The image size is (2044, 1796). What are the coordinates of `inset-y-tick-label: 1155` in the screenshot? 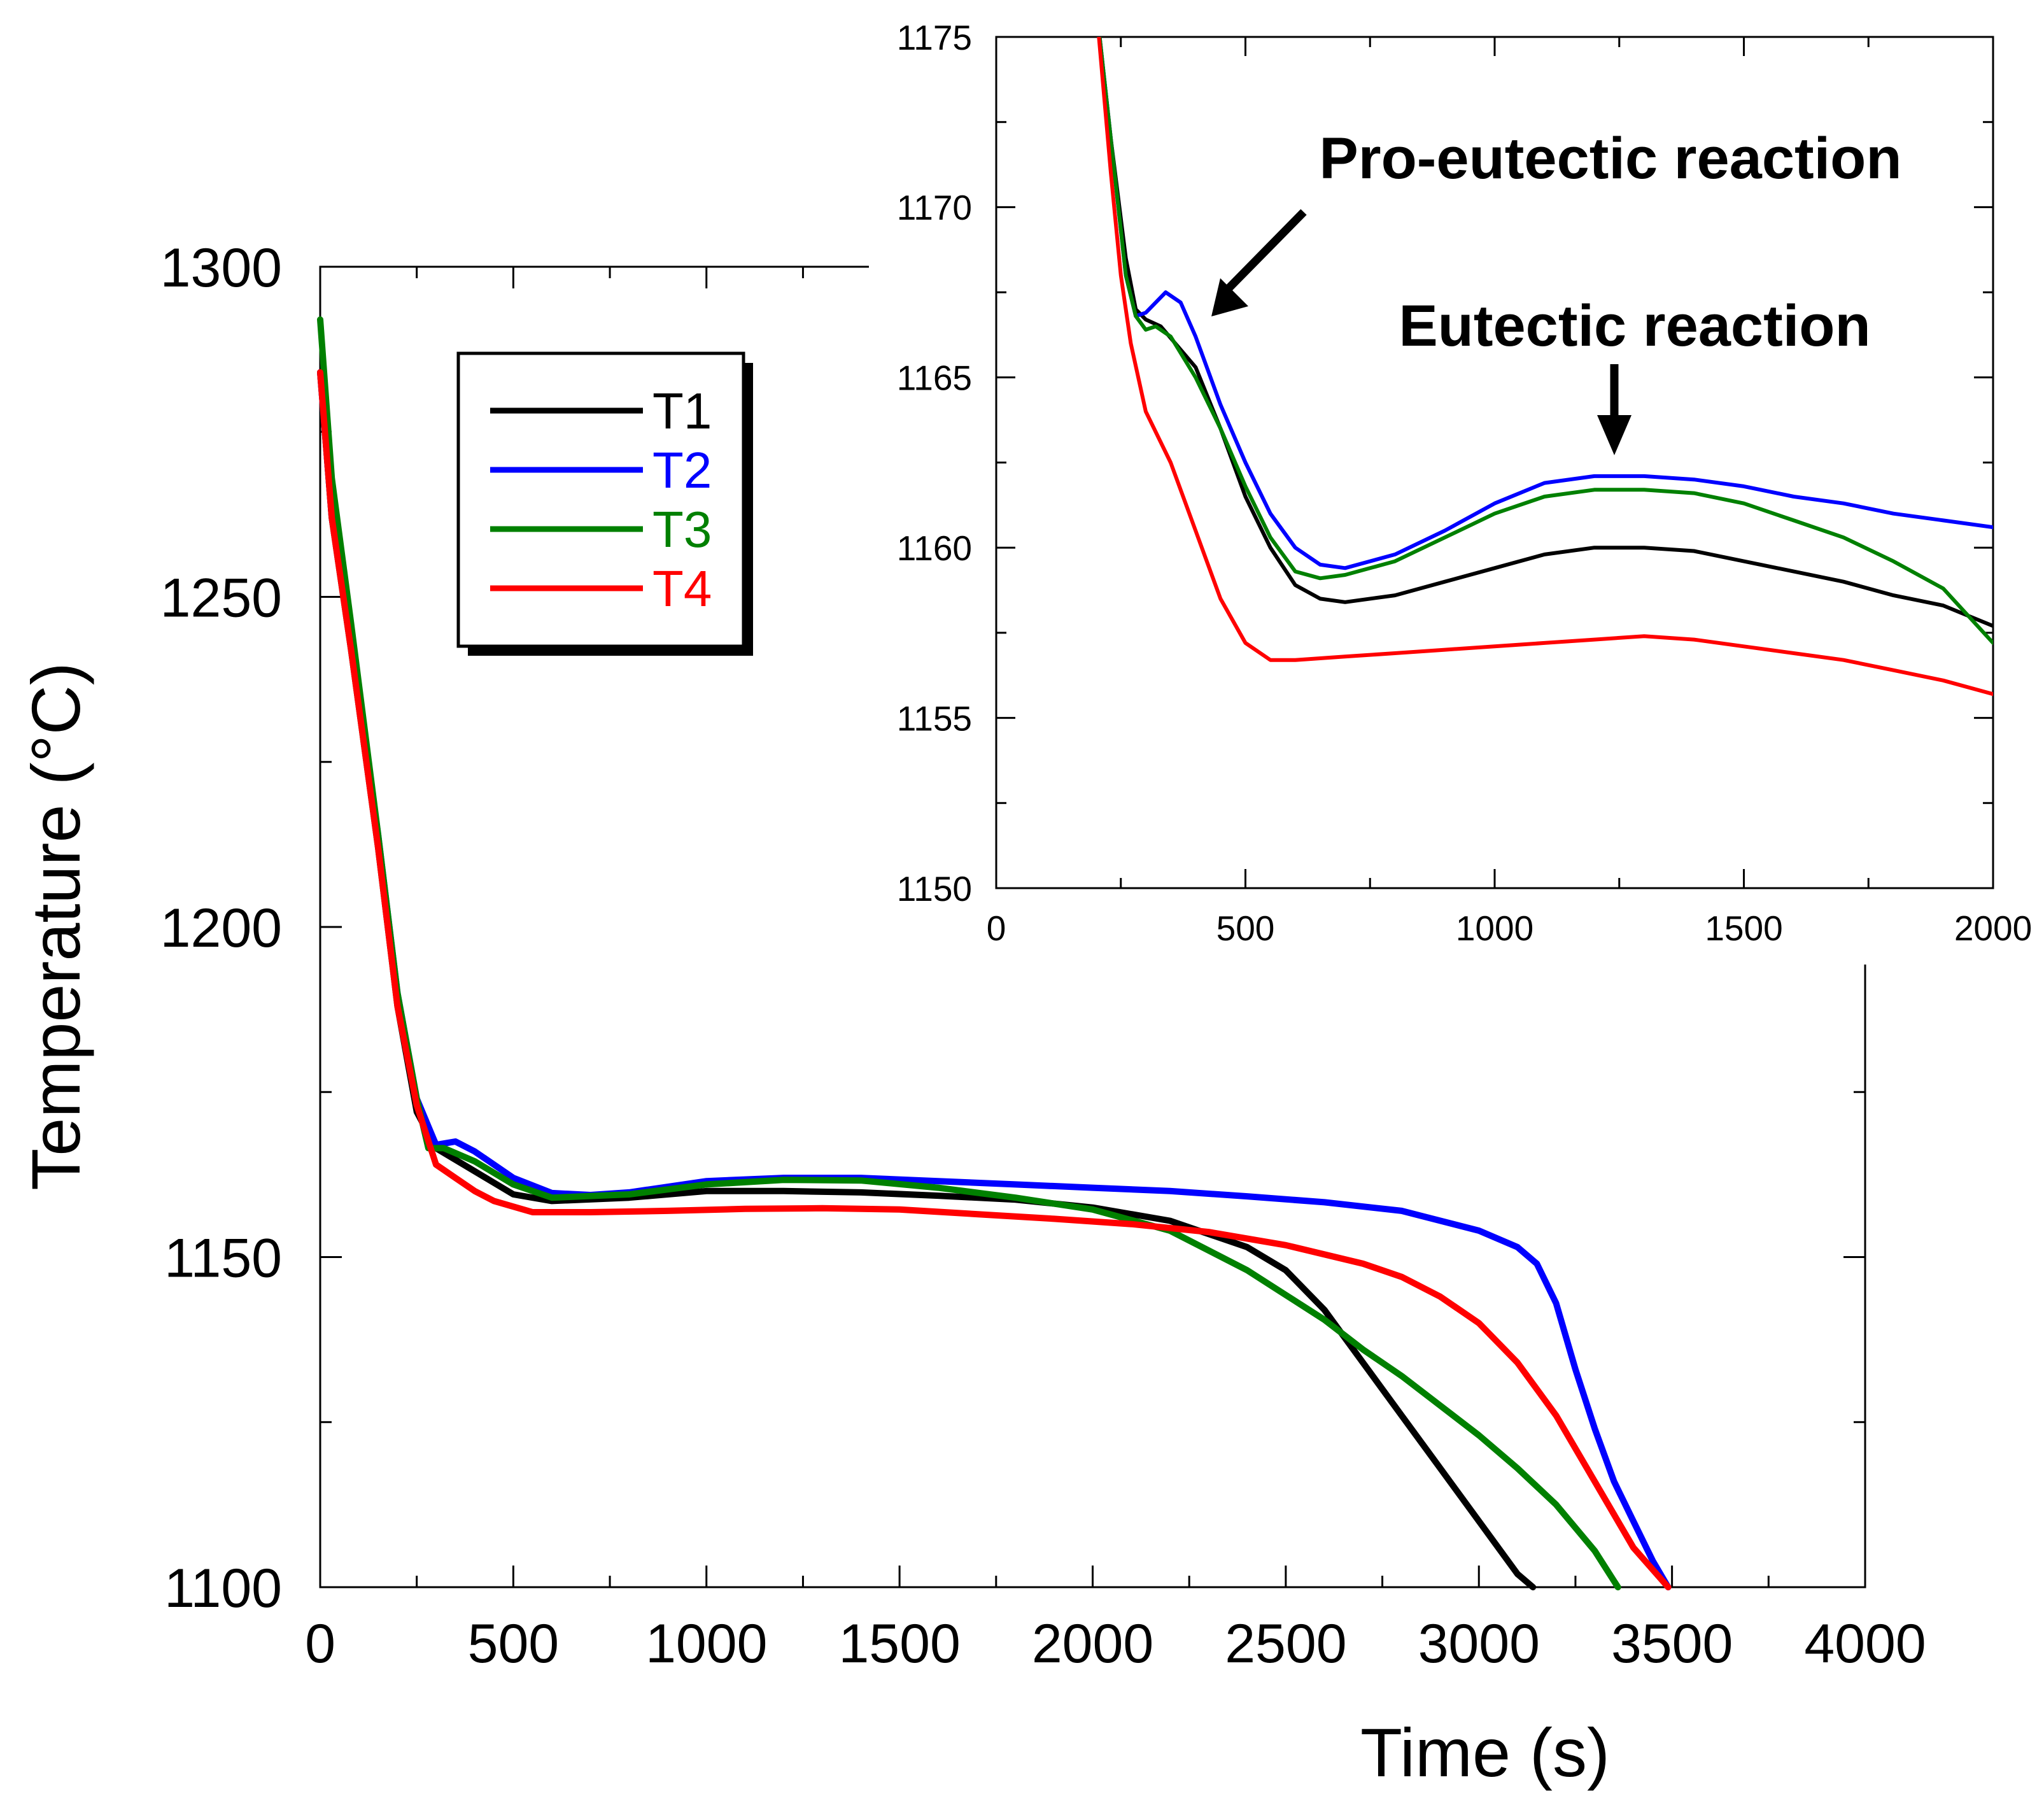 It's located at (935, 718).